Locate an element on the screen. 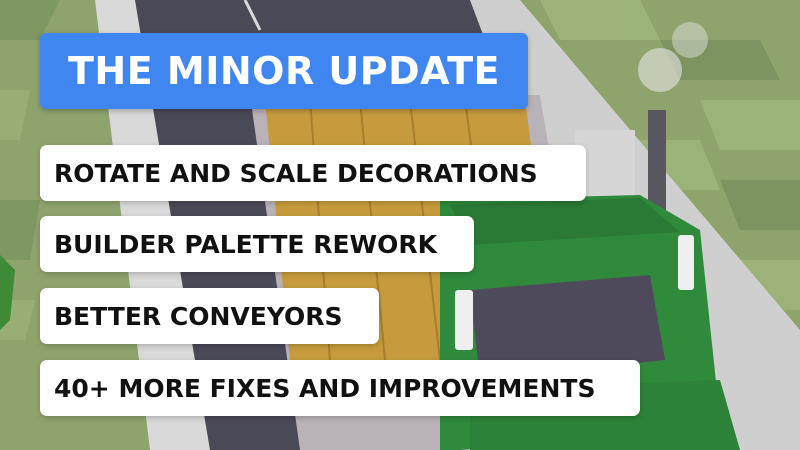 This screenshot has height=450, width=800. mirror-left is located at coordinates (464, 320).